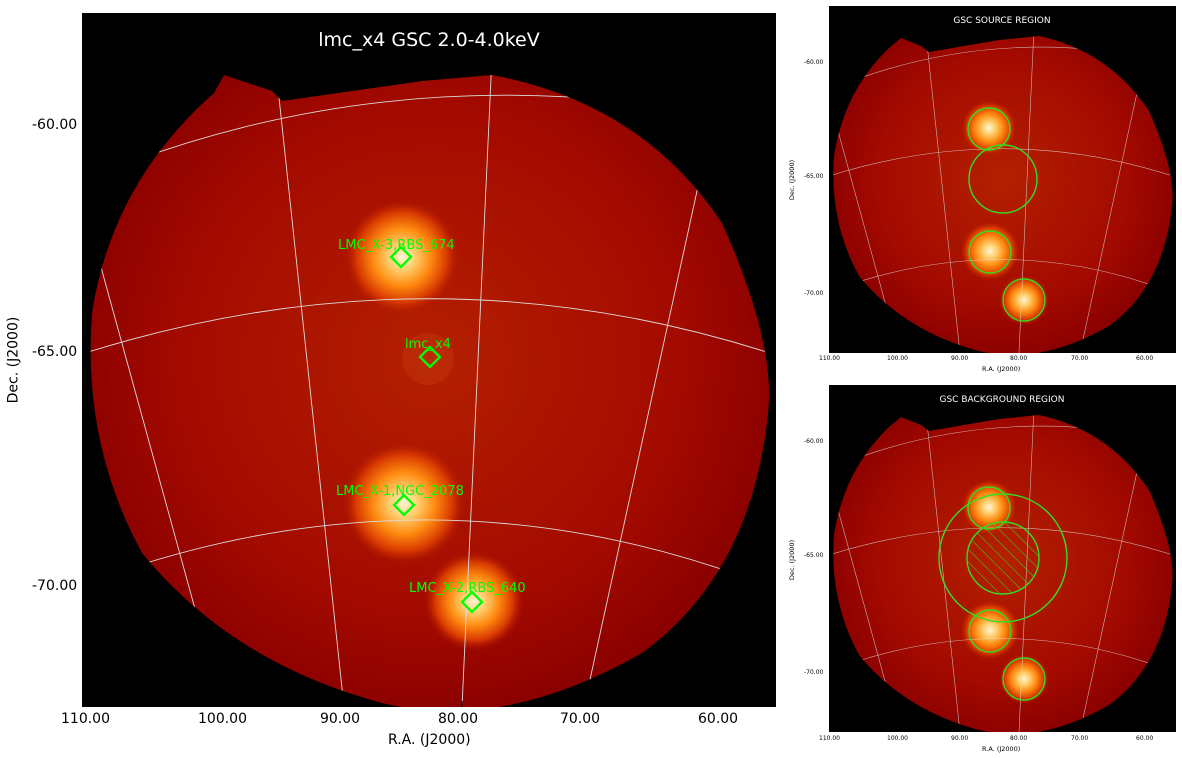 This screenshot has height=758, width=1182. I want to click on source-x-axis-label: R.A. (J2000), so click(1001, 369).